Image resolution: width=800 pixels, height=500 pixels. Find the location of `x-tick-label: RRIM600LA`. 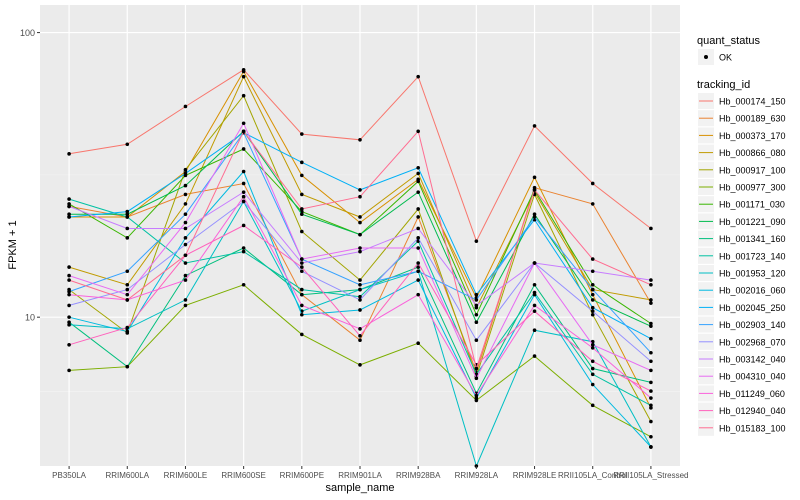

x-tick-label: RRIM600LA is located at coordinates (127, 475).